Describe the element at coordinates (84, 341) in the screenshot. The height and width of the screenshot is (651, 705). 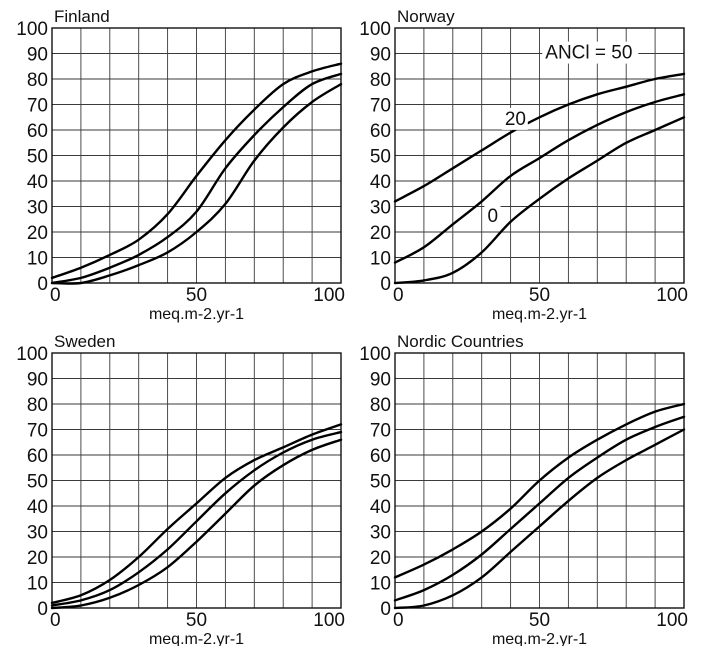
I see `panel-title: Sweden` at that location.